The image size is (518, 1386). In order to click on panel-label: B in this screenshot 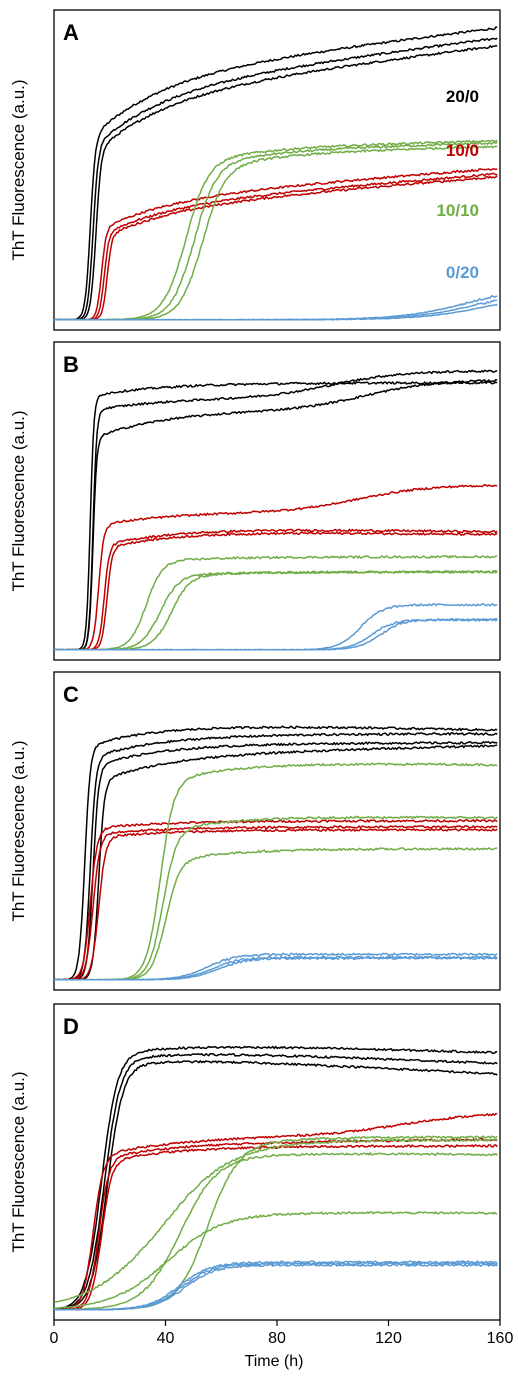, I will do `click(71, 364)`.